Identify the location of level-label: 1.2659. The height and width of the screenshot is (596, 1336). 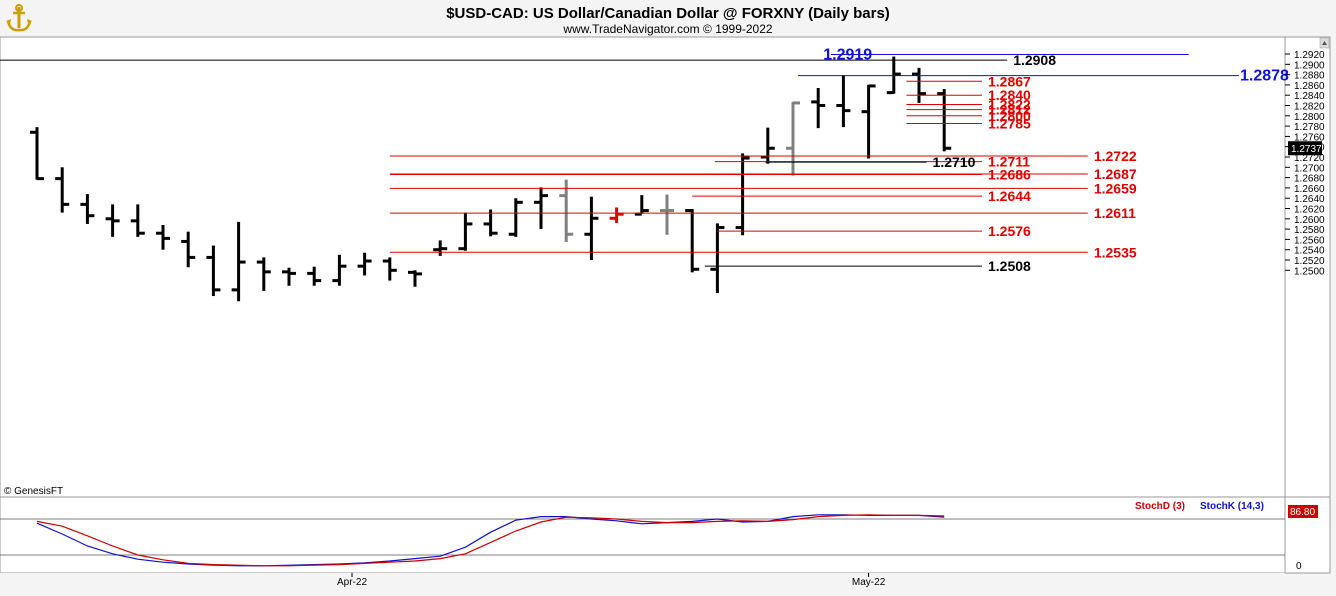
(1115, 188).